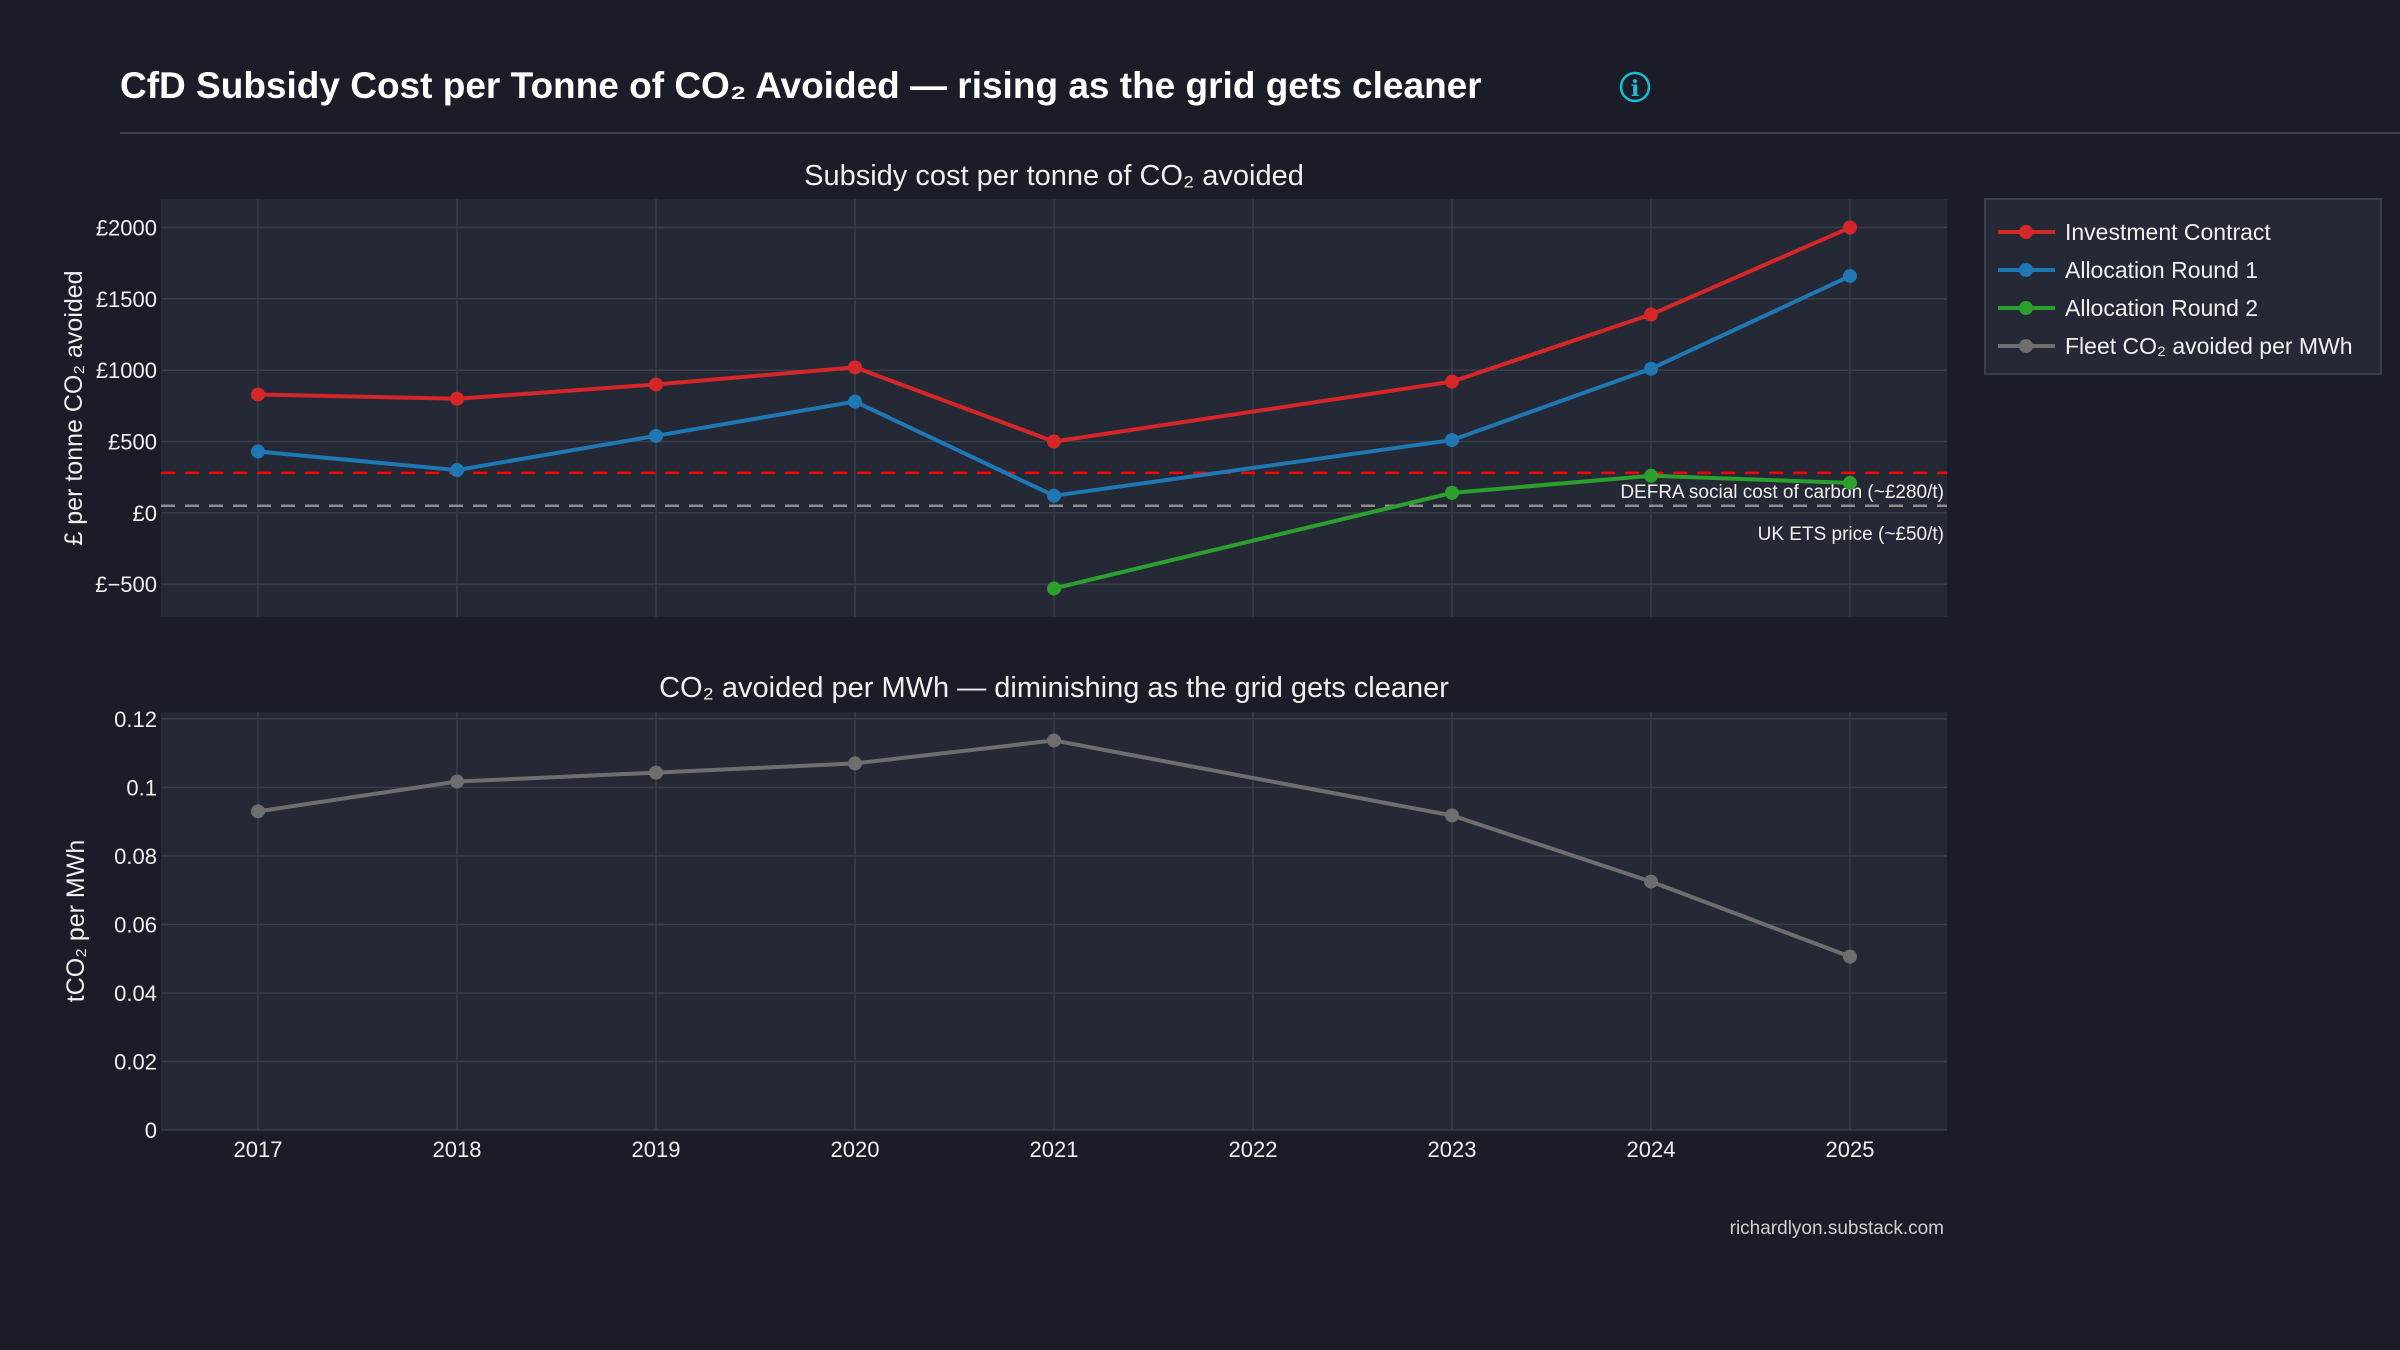 Image resolution: width=2400 pixels, height=1350 pixels. What do you see at coordinates (145, 513) in the screenshot?
I see `y-tick-label: £0` at bounding box center [145, 513].